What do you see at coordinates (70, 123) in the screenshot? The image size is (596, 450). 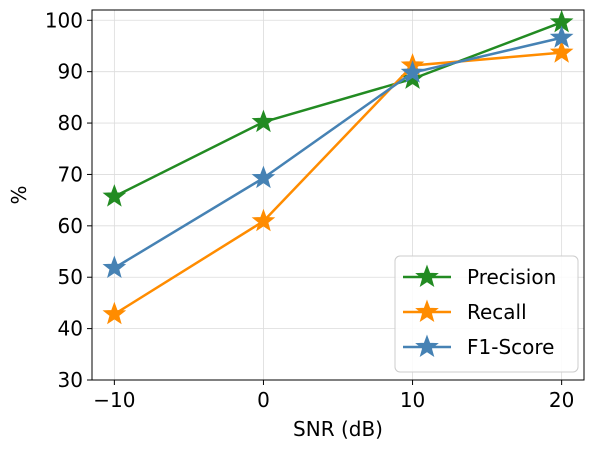 I see `y-tick-label: 80` at bounding box center [70, 123].